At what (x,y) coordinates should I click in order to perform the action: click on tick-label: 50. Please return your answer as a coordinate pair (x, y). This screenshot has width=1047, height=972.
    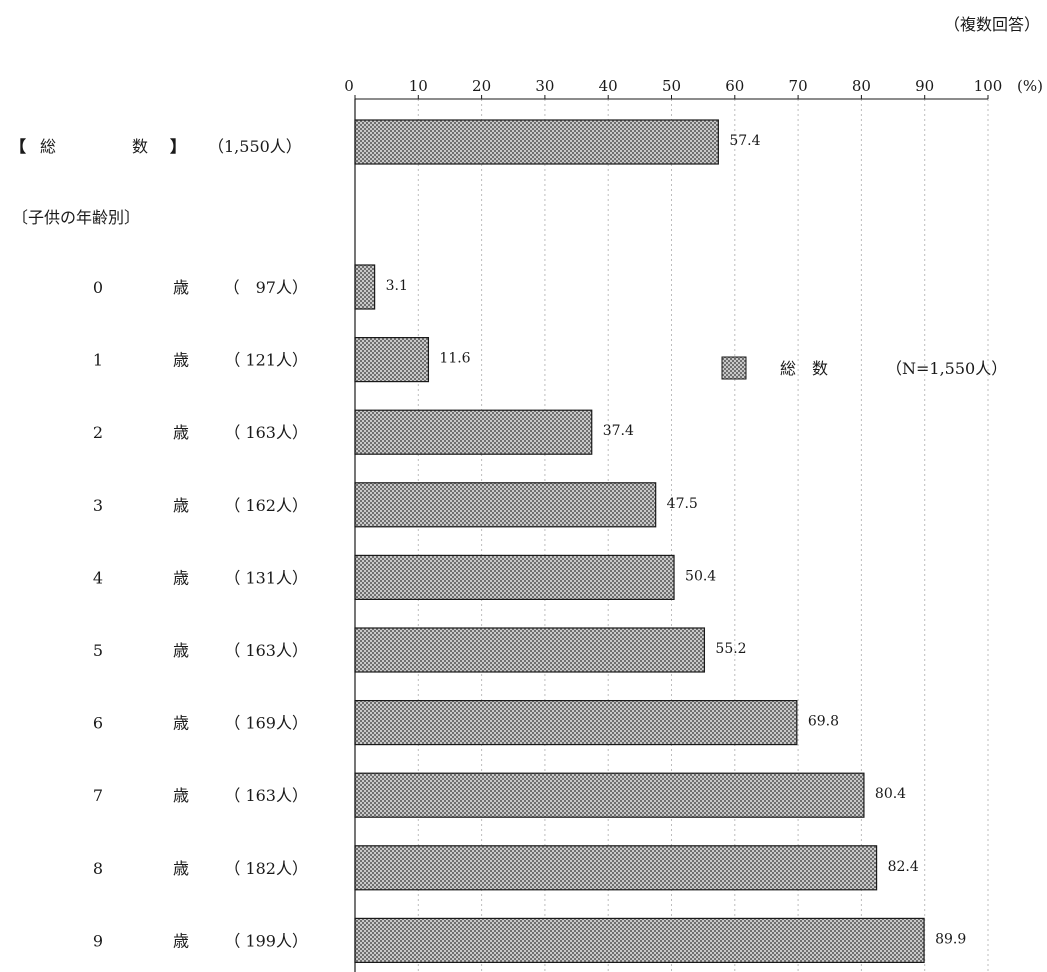
    Looking at the image, I should click on (671, 86).